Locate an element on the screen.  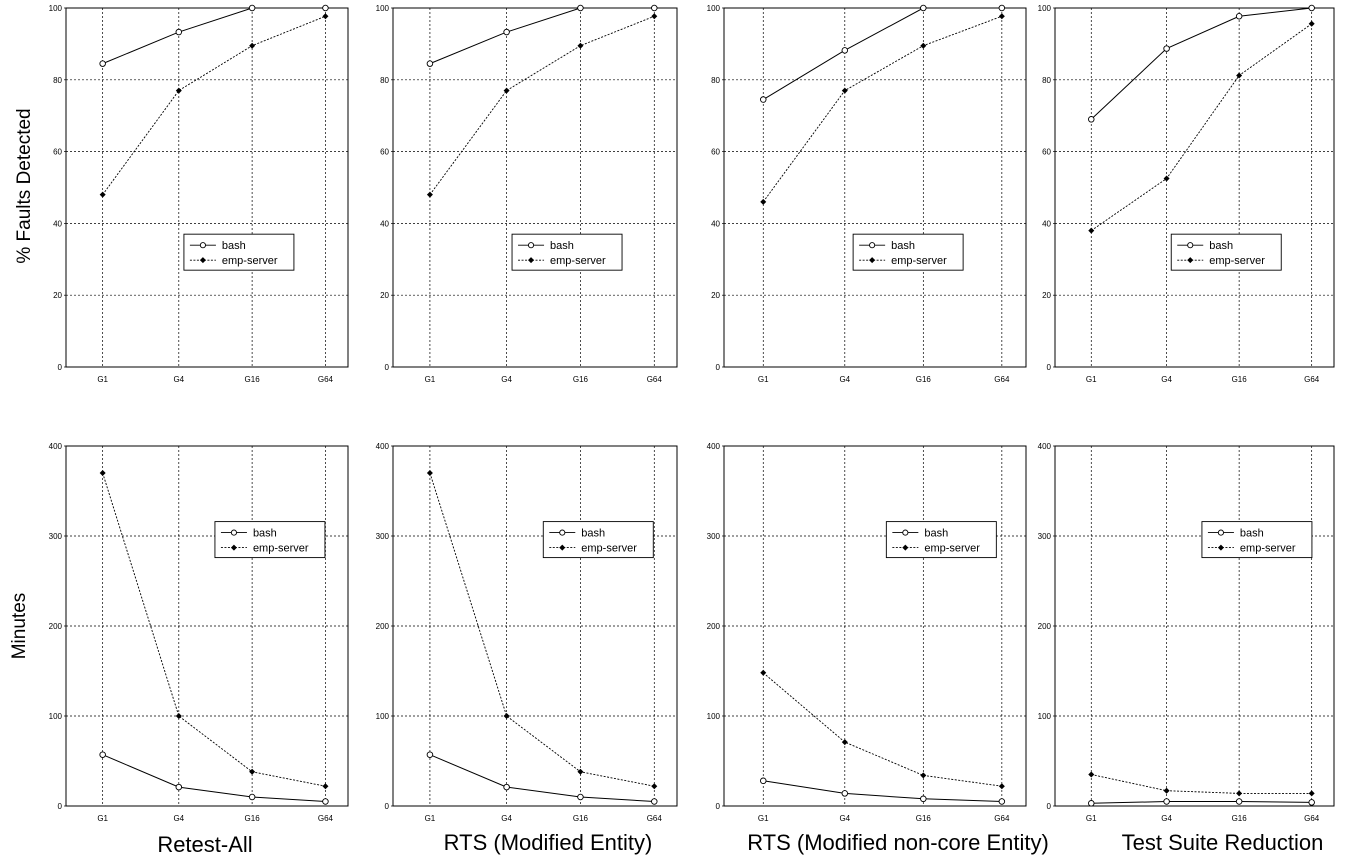
panel-1-2: 0 100 200 300 400 G1 G4 G16 G64 bash emp-server is located at coordinates (867, 632).